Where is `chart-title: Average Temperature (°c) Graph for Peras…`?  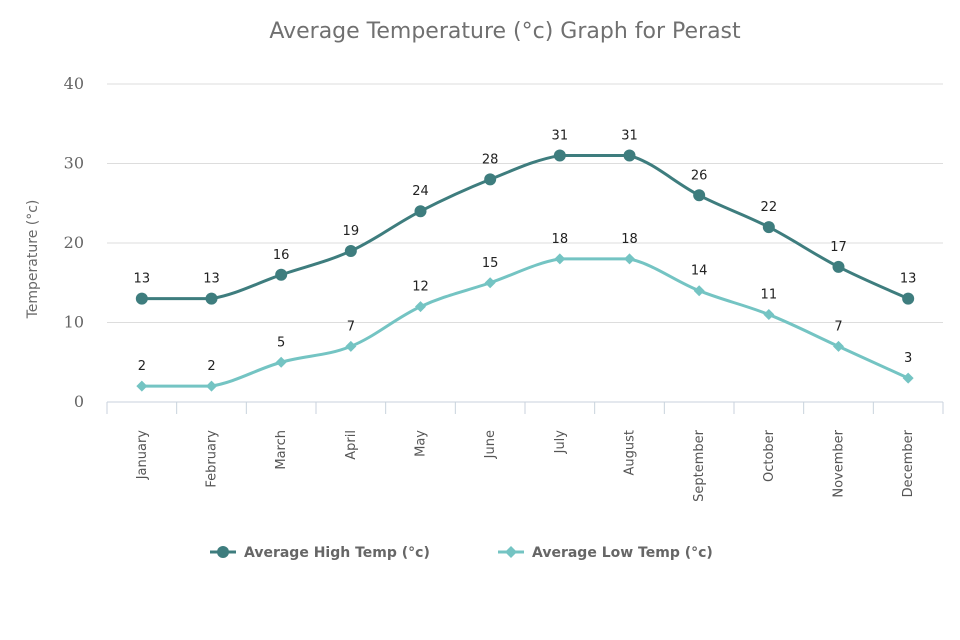
chart-title: Average Temperature (°c) Graph for Peras… is located at coordinates (505, 31).